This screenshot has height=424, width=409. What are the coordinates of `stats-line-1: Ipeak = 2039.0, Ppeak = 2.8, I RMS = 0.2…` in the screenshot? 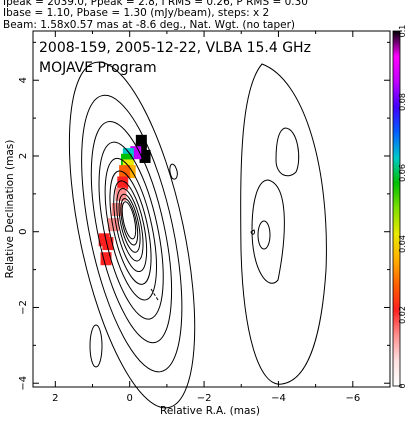 It's located at (155, 4).